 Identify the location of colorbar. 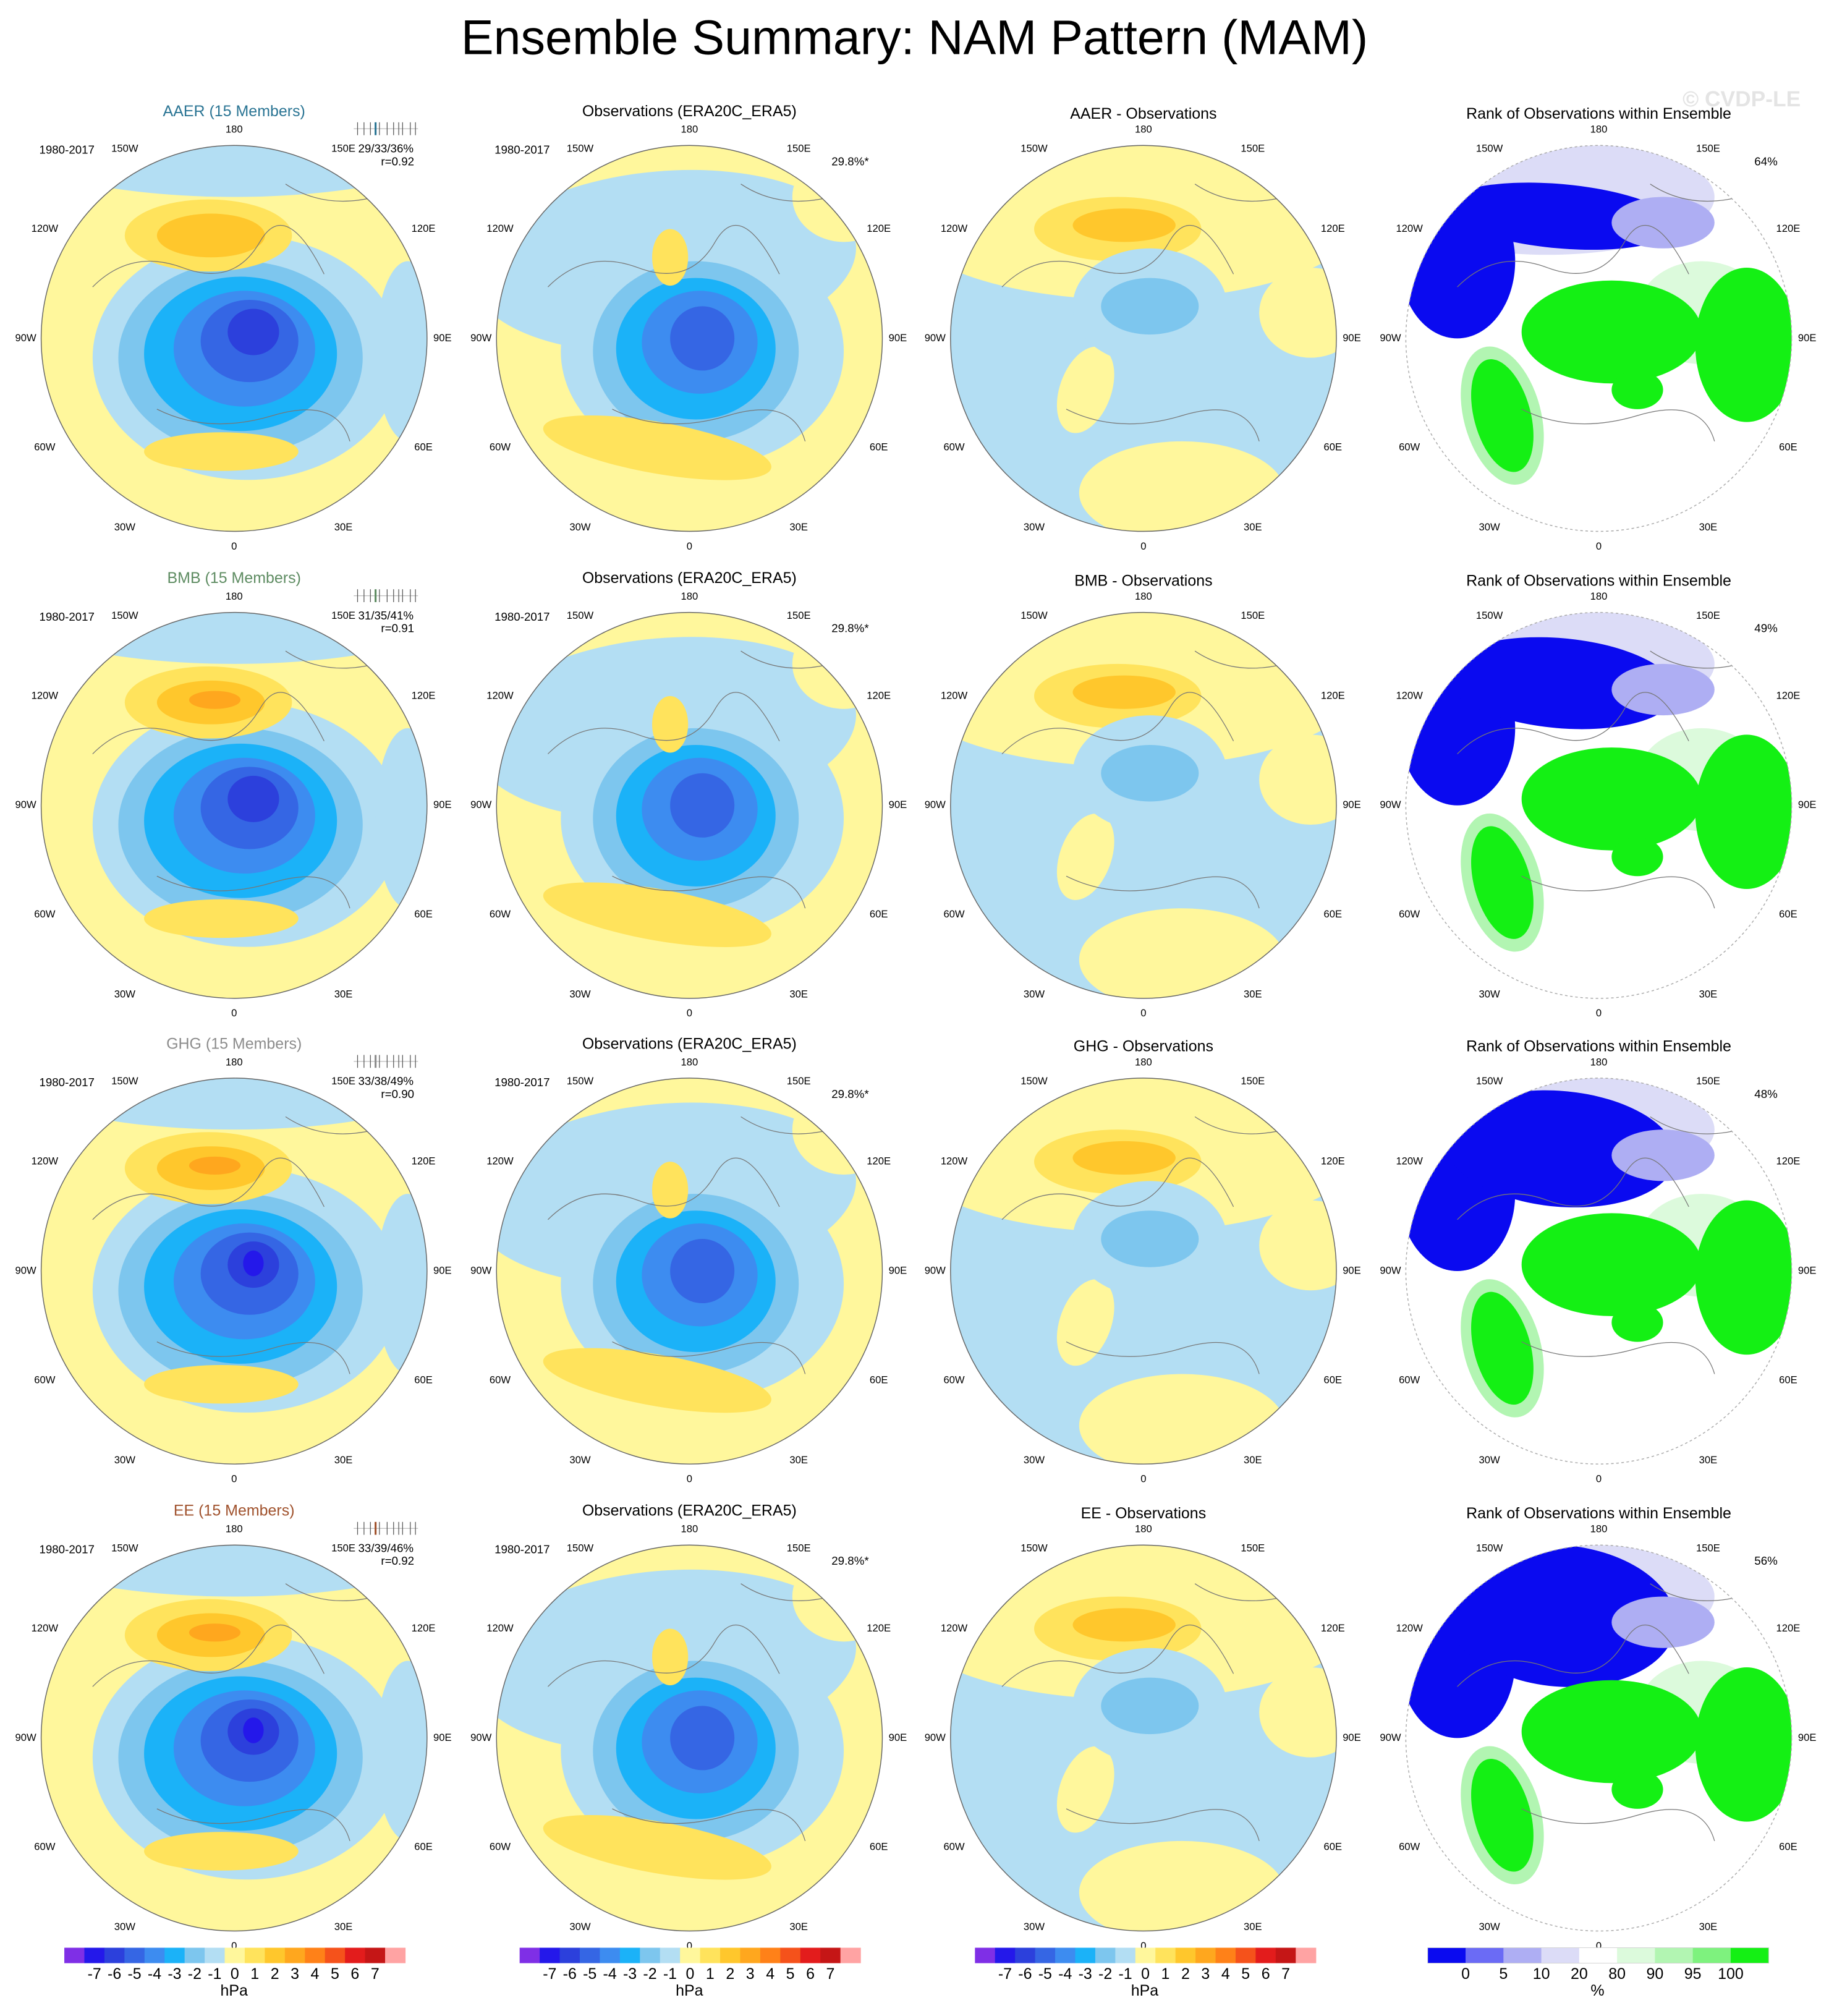
(690, 1955).